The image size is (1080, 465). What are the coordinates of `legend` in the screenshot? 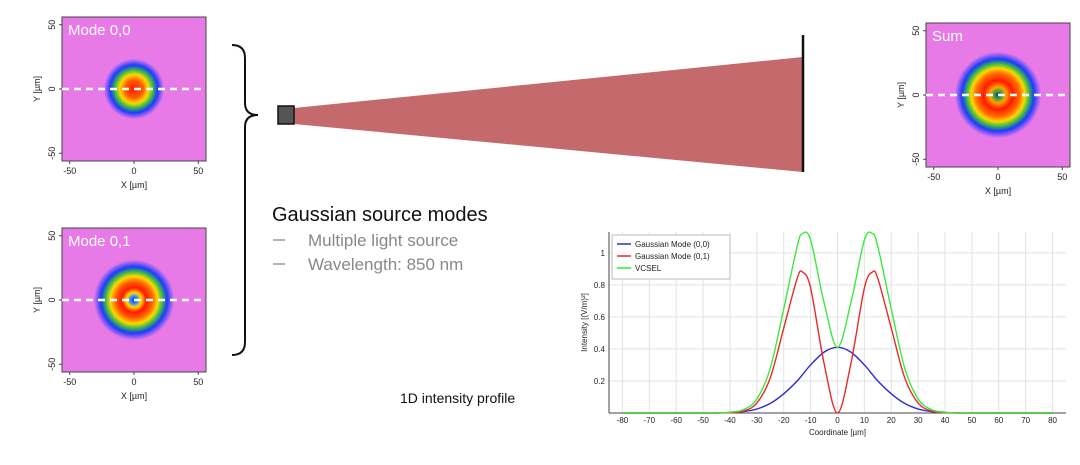 It's located at (671, 257).